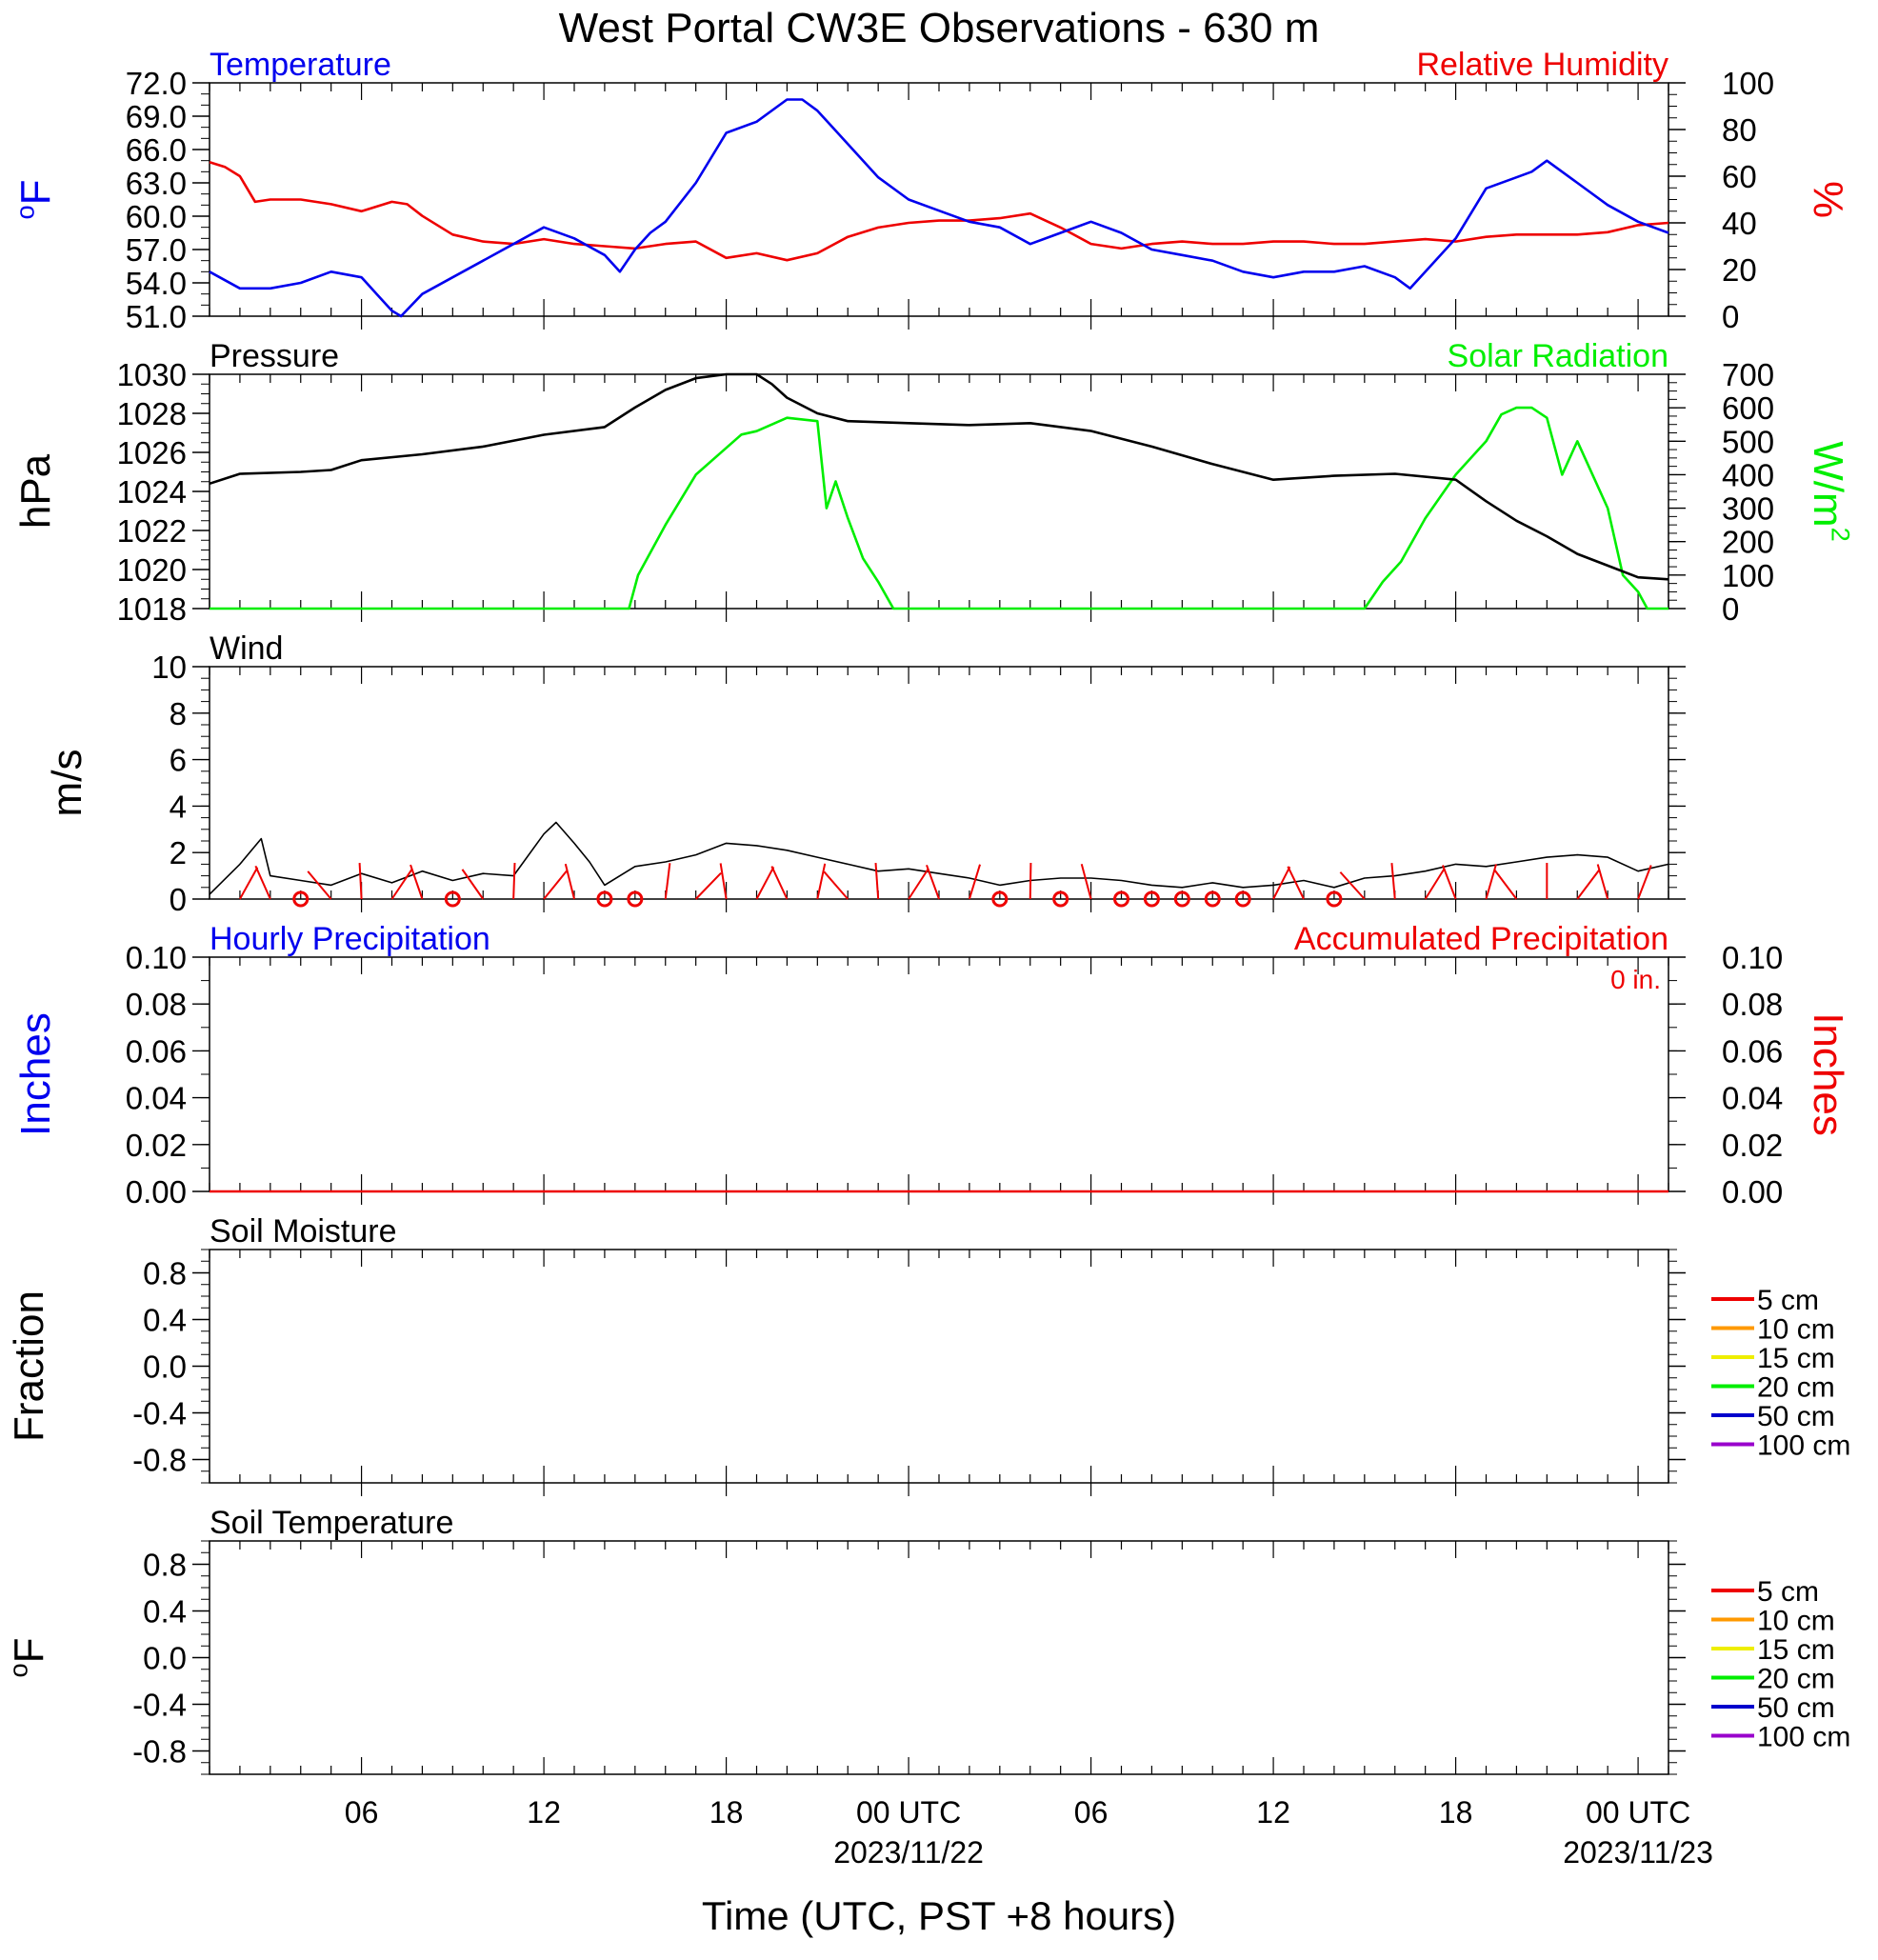  What do you see at coordinates (1739, 270) in the screenshot?
I see `y-tick-label-right: 20` at bounding box center [1739, 270].